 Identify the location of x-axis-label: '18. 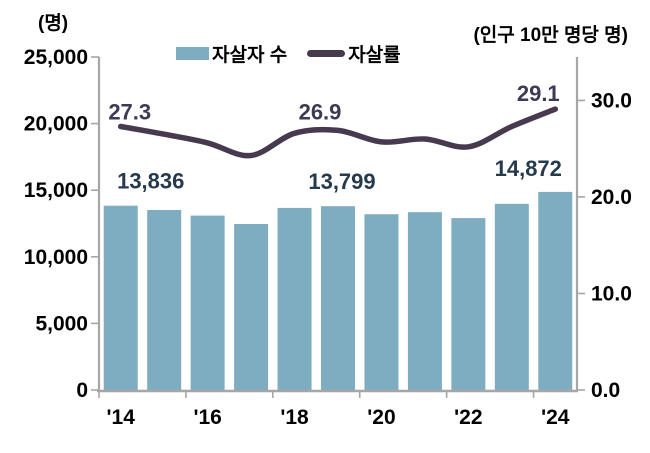
(294, 417).